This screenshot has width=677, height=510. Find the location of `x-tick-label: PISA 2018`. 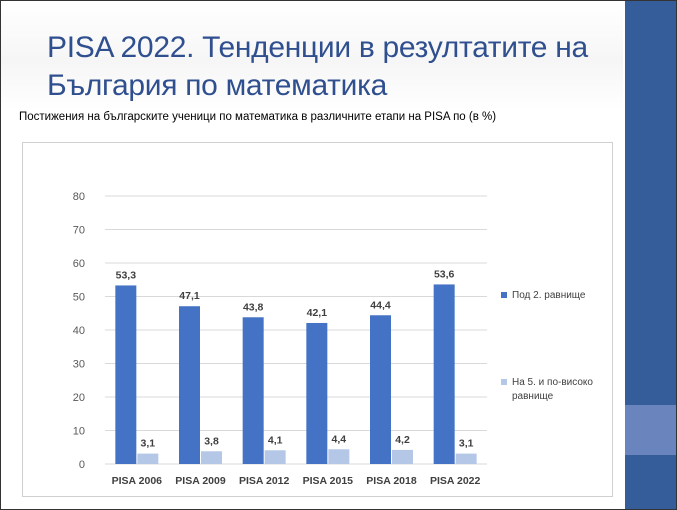

x-tick-label: PISA 2018 is located at coordinates (391, 481).